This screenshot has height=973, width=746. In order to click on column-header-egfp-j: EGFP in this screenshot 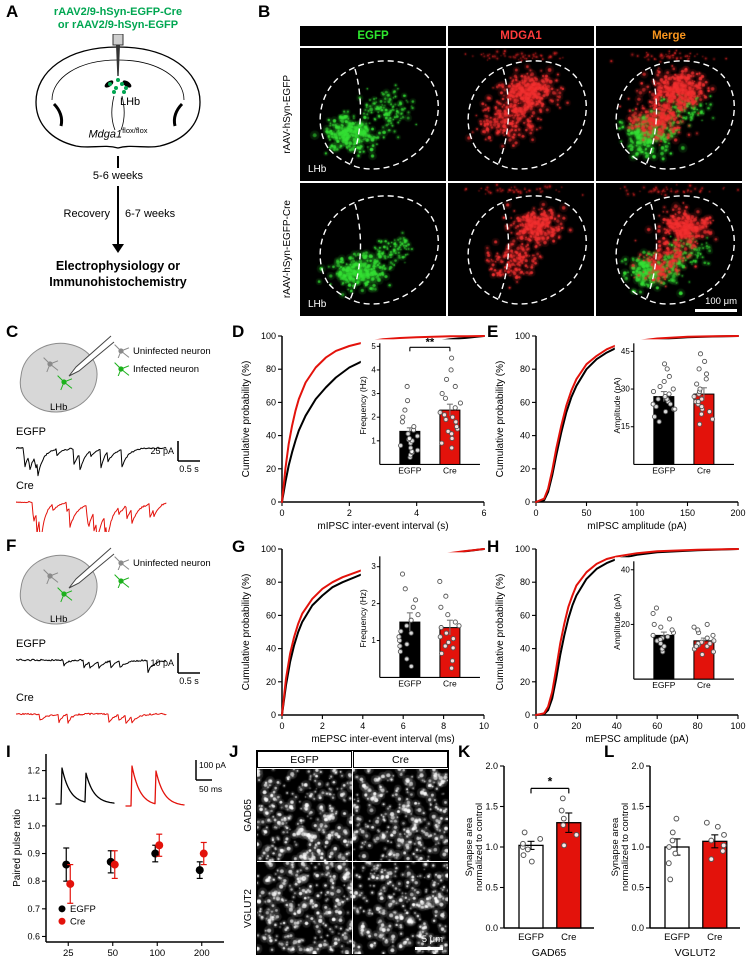, I will do `click(304, 759)`.